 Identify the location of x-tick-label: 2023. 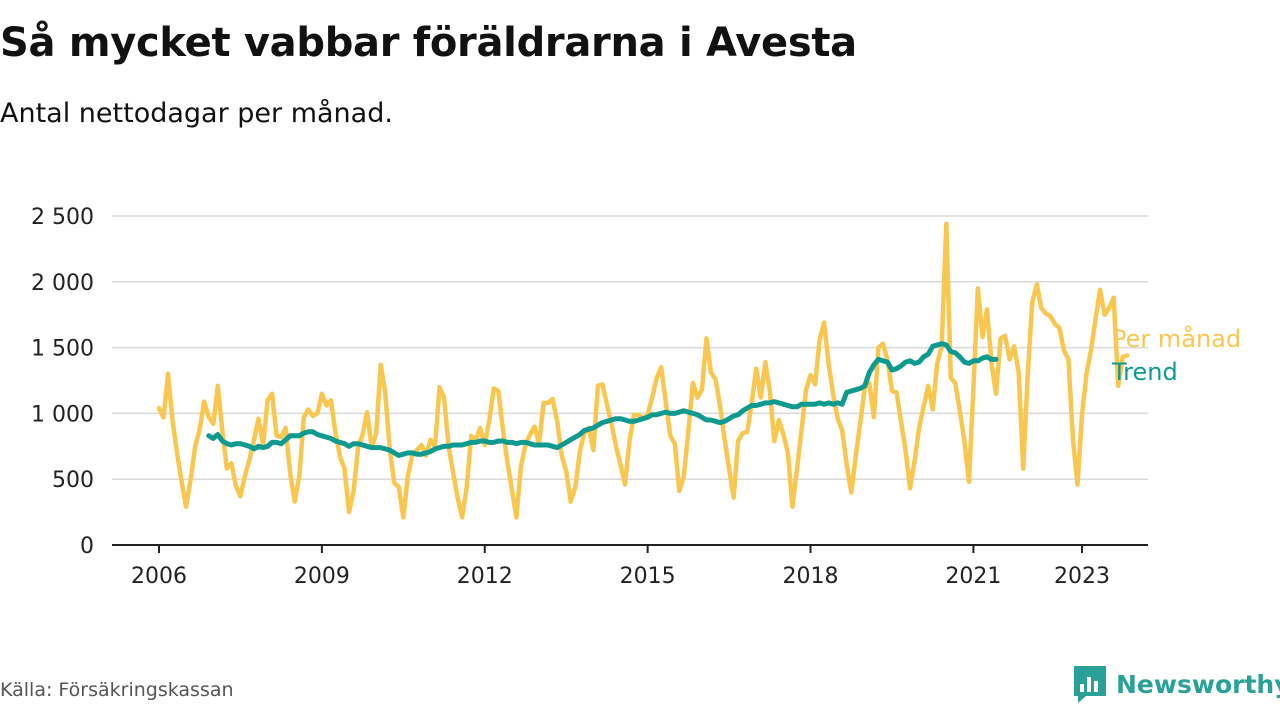
(1082, 576).